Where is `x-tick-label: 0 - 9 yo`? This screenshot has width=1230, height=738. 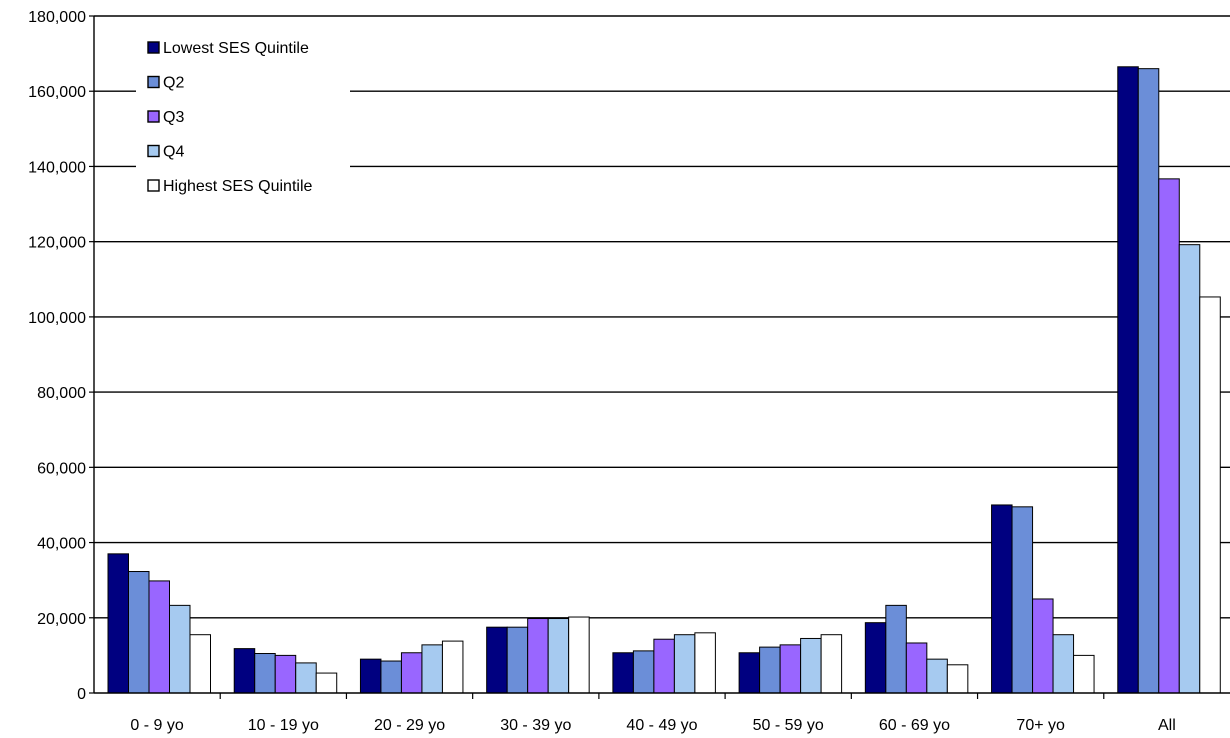
x-tick-label: 0 - 9 yo is located at coordinates (156, 725).